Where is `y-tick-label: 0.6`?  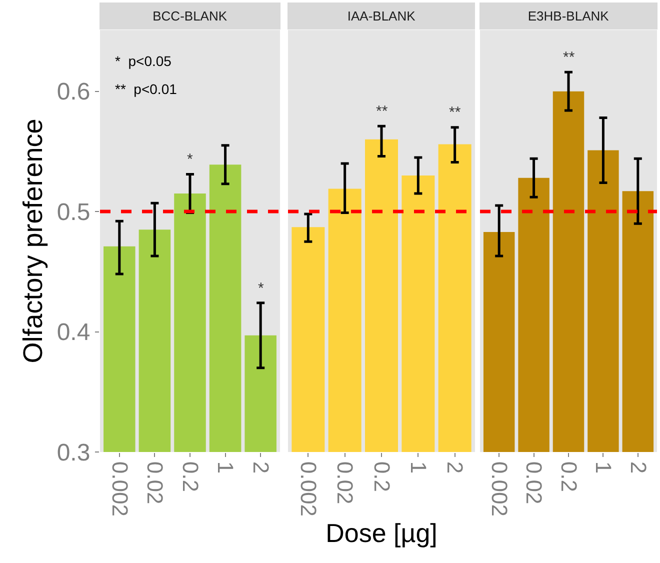 y-tick-label: 0.6 is located at coordinates (73, 92).